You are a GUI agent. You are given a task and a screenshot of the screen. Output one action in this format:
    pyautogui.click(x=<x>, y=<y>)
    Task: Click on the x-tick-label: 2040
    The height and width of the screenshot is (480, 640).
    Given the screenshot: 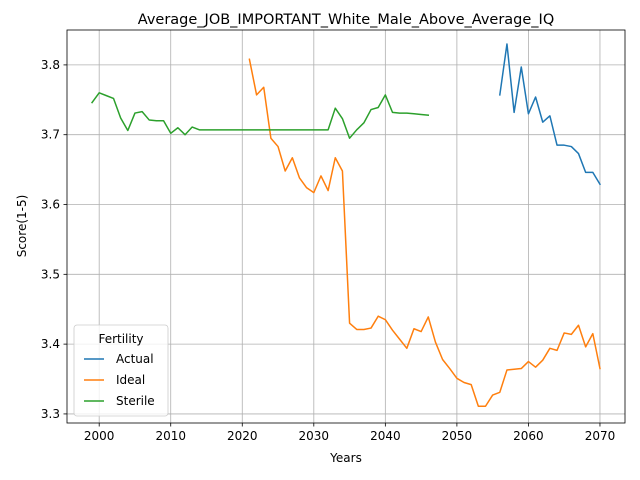 What is the action you would take?
    pyautogui.click(x=385, y=436)
    